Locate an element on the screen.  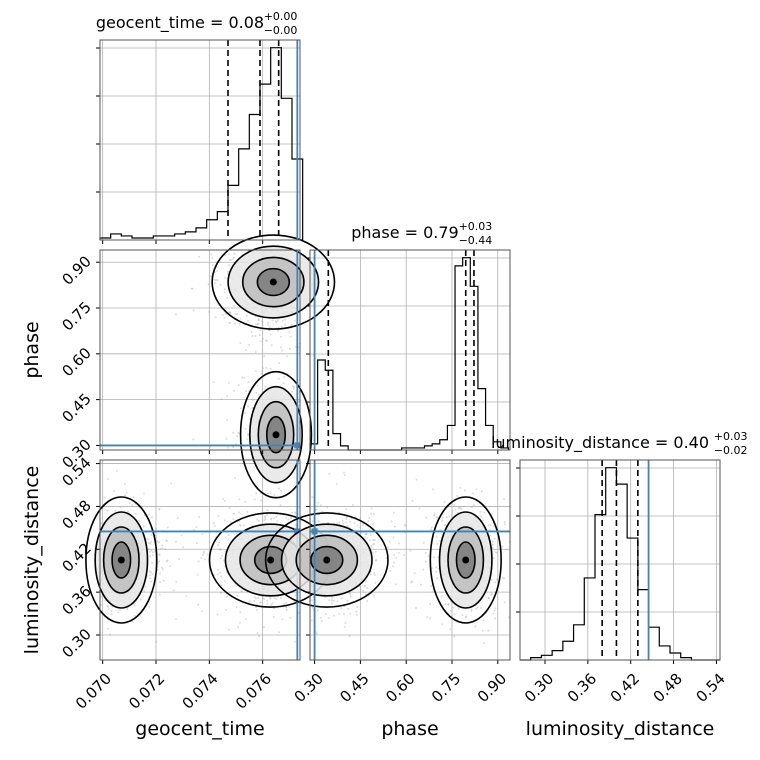
y-axis-label-luminosity_distance: luminosity_distance is located at coordinates (32, 560).